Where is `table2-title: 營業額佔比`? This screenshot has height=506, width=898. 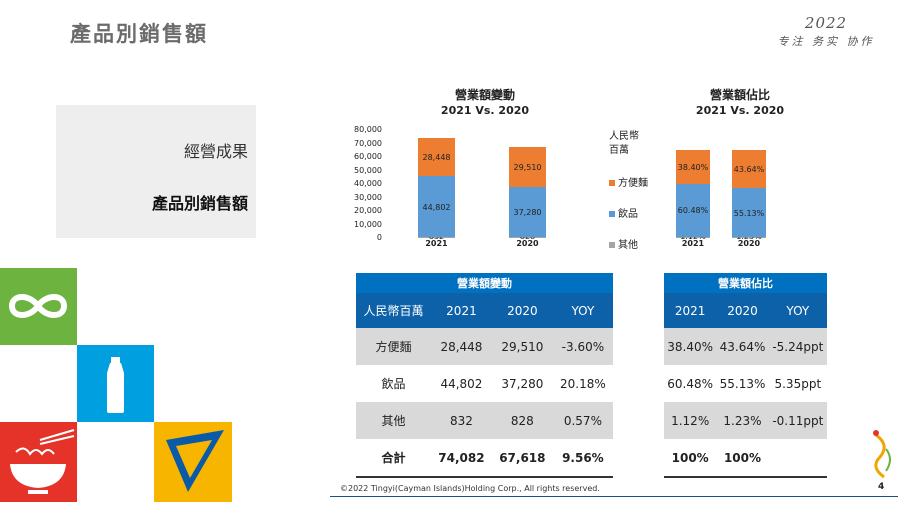 table2-title: 營業額佔比 is located at coordinates (745, 283).